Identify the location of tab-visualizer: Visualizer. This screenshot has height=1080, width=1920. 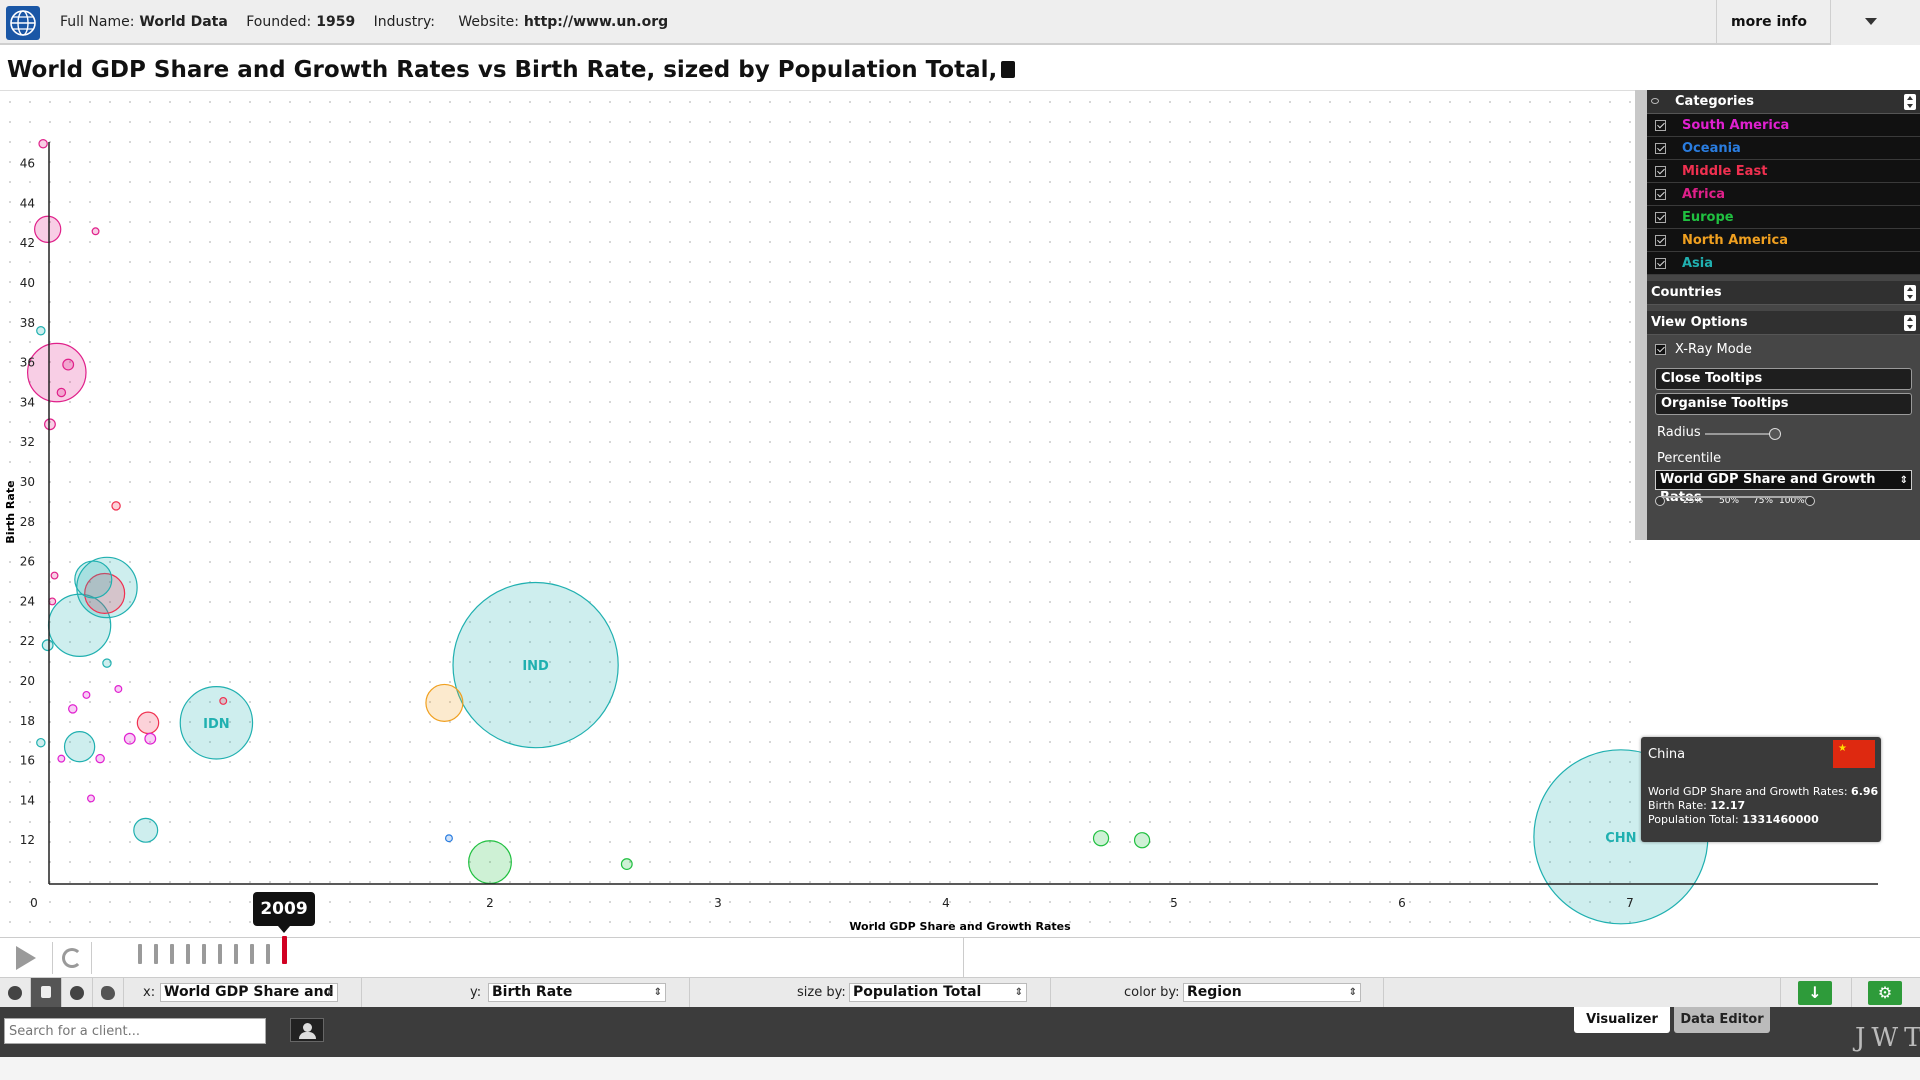
(1622, 1020).